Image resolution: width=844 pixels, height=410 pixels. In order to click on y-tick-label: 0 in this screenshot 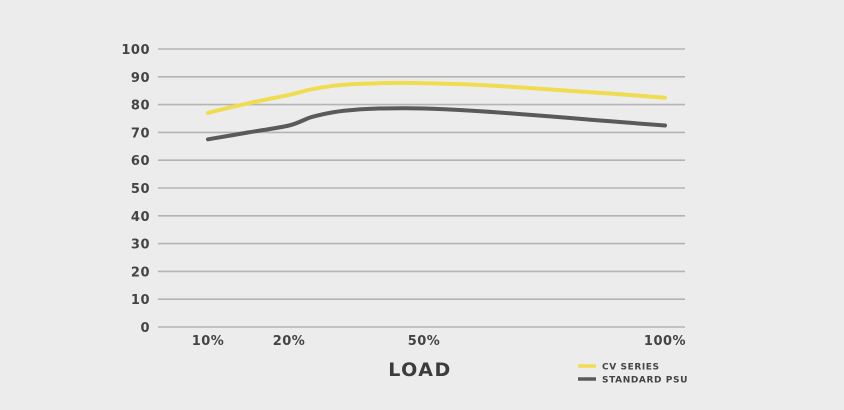, I will do `click(145, 328)`.